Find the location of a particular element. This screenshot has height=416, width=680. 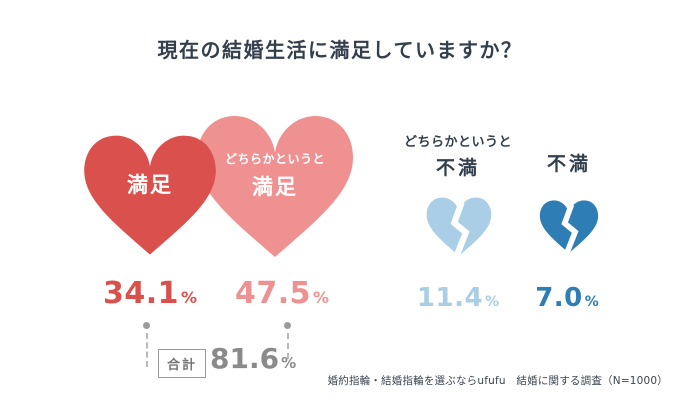

connector-dash-left is located at coordinates (147, 350).